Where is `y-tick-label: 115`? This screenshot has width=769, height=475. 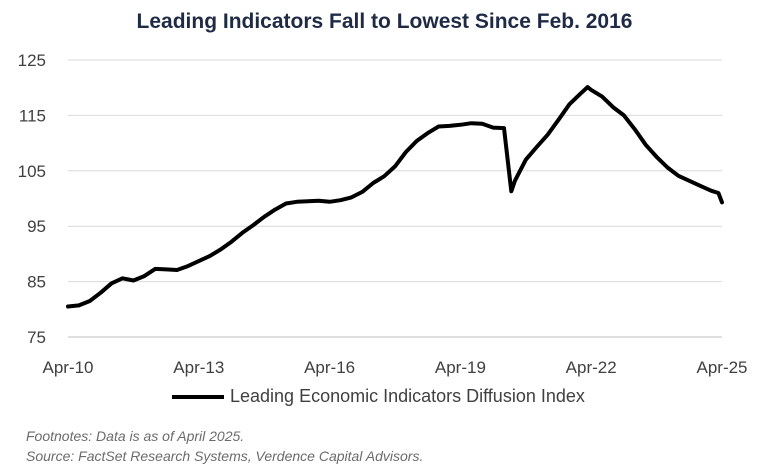
y-tick-label: 115 is located at coordinates (32, 115).